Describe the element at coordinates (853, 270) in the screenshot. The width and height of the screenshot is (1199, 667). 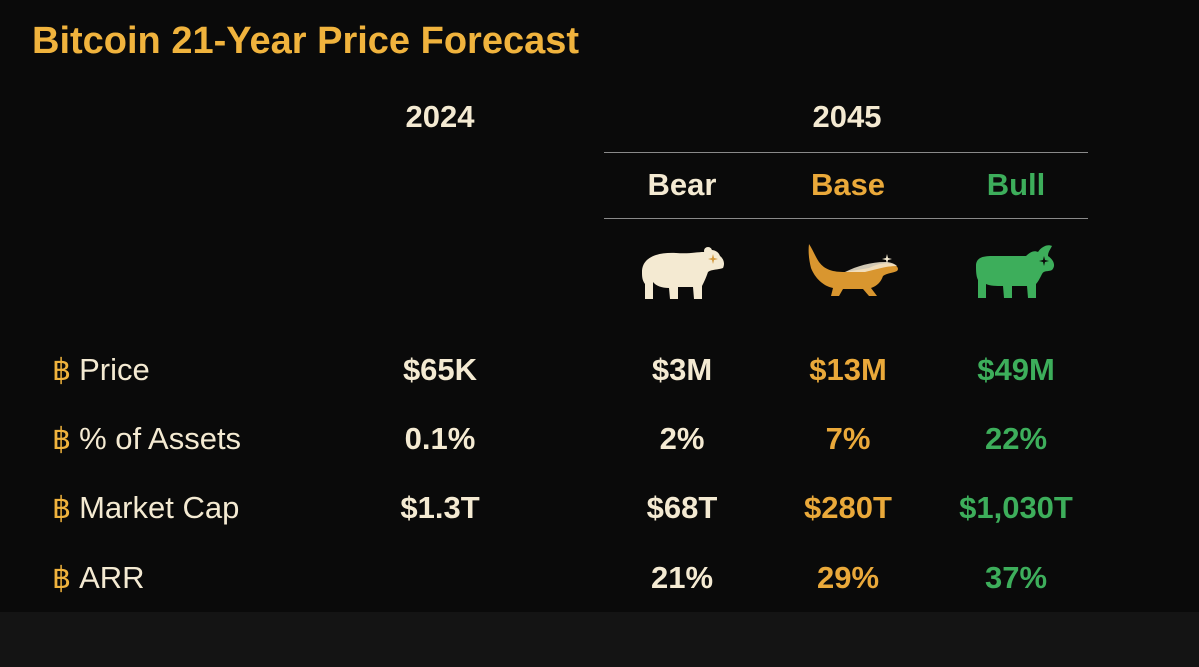
I see `honey-badger-icon` at that location.